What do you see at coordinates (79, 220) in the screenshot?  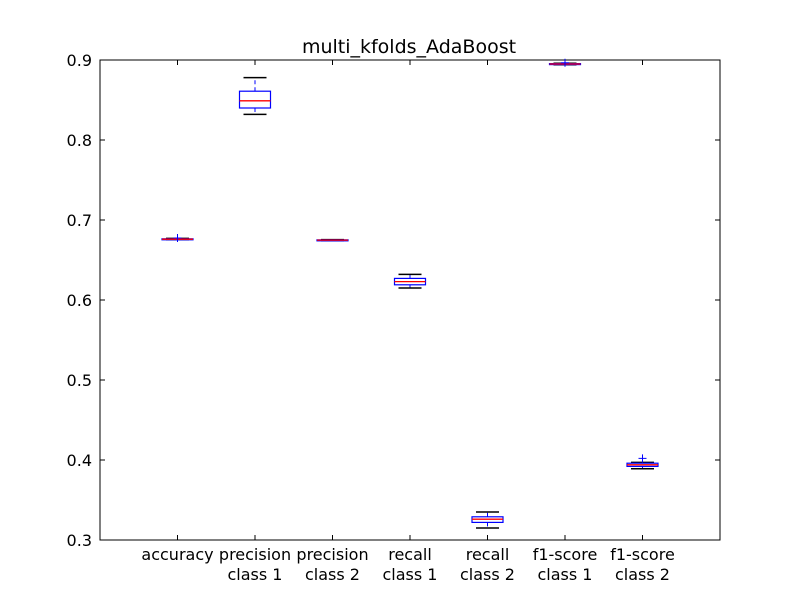 I see `y-tick-label: 0.7` at bounding box center [79, 220].